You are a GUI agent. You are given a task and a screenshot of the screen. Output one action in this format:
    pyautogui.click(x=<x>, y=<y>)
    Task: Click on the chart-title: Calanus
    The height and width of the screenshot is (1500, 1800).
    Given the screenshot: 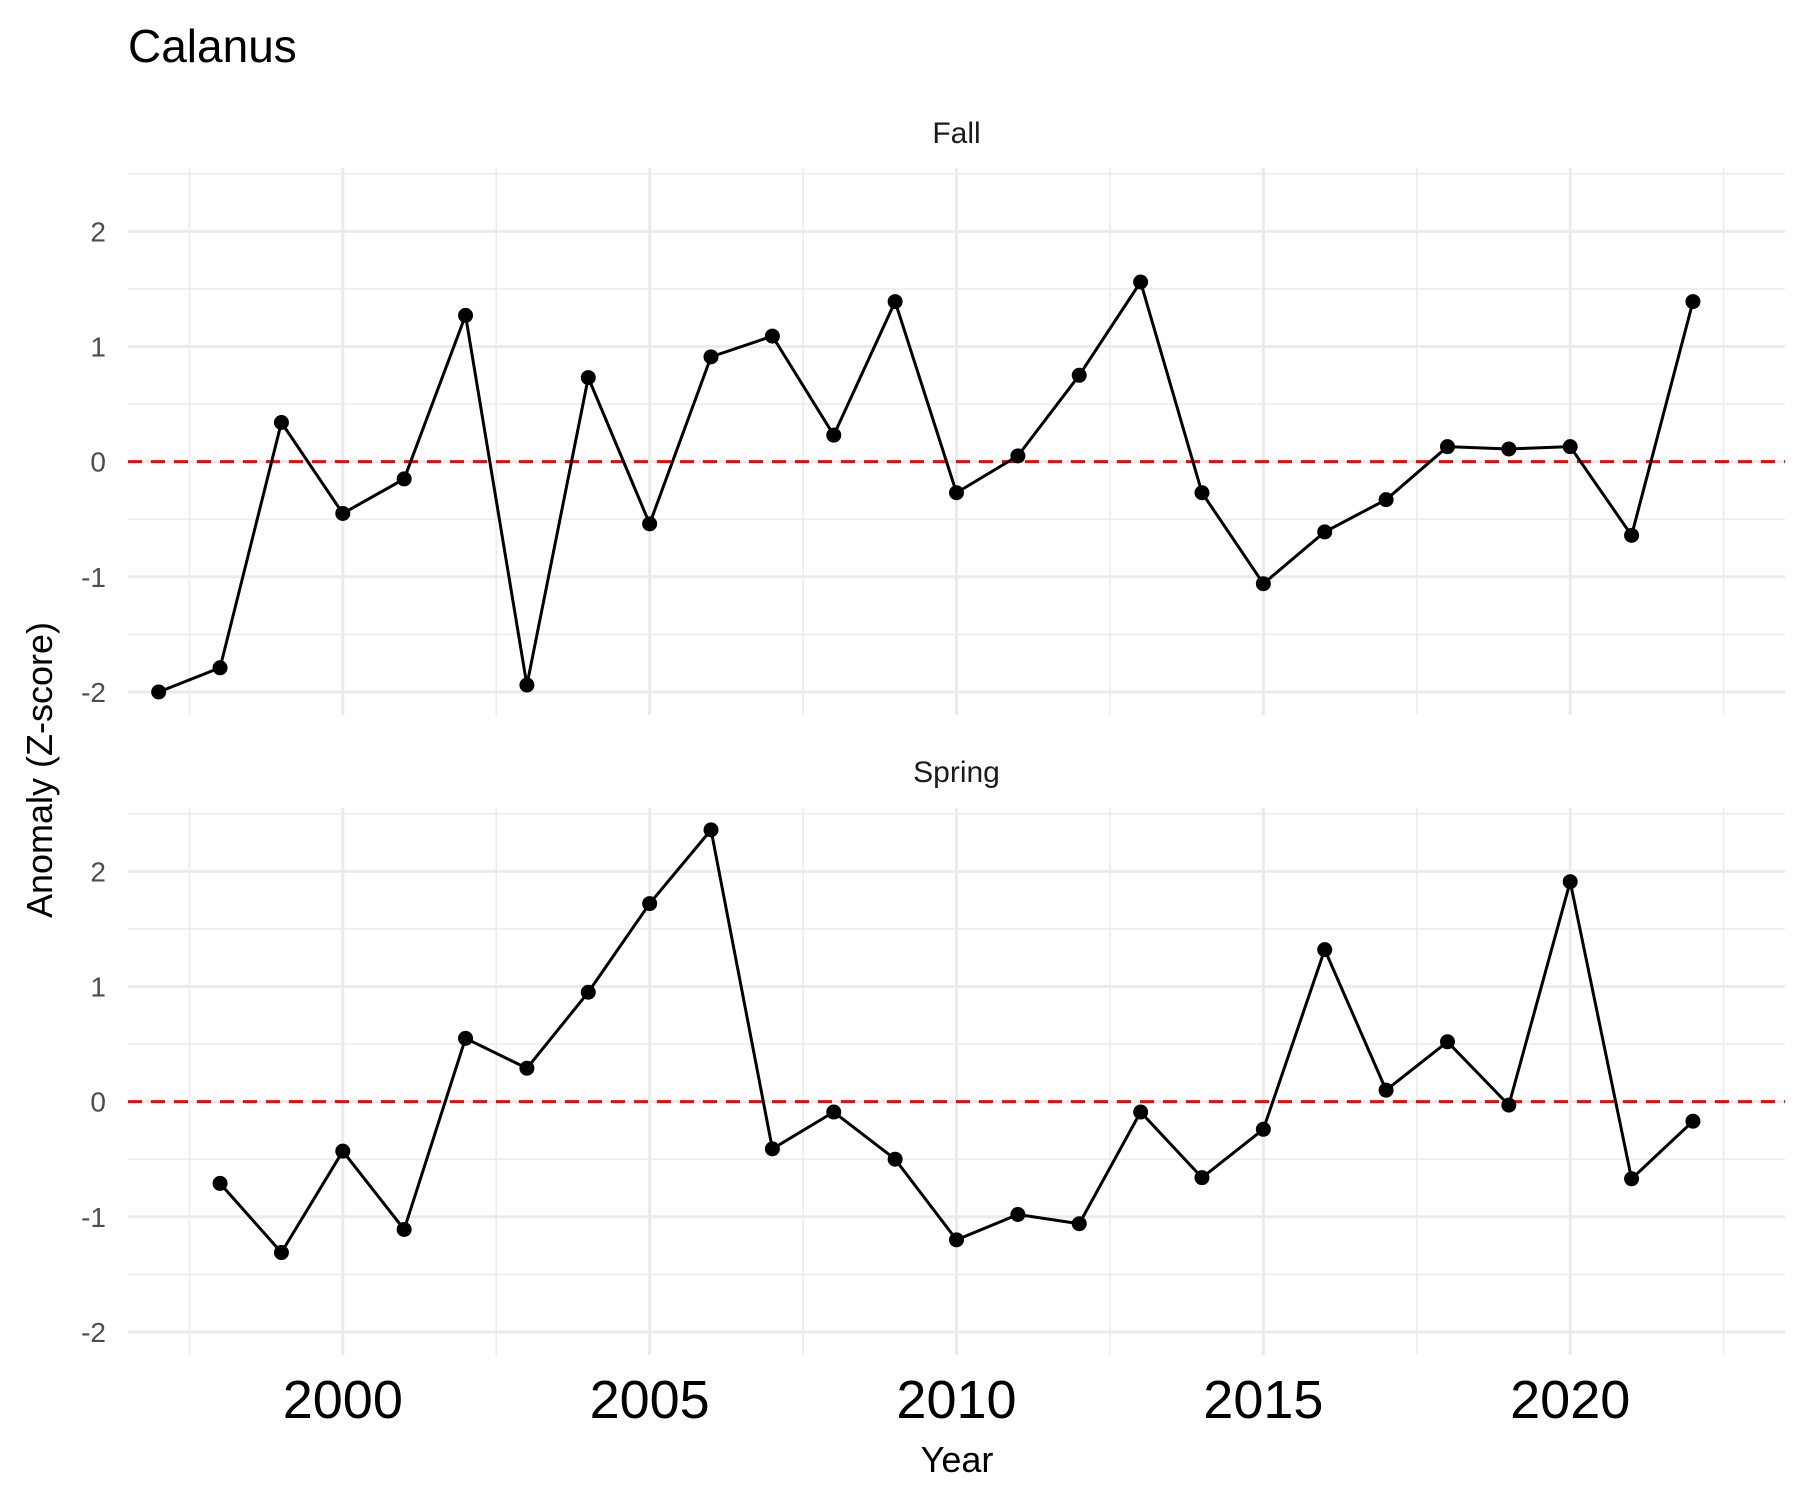 What is the action you would take?
    pyautogui.click(x=212, y=46)
    